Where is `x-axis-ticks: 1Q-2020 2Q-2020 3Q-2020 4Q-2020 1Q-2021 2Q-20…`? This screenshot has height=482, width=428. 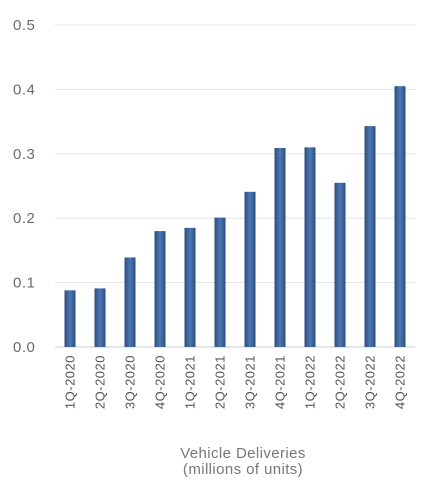
x-axis-ticks: 1Q-2020 2Q-2020 3Q-2020 4Q-2020 1Q-2021 2Q-20… is located at coordinates (235, 382).